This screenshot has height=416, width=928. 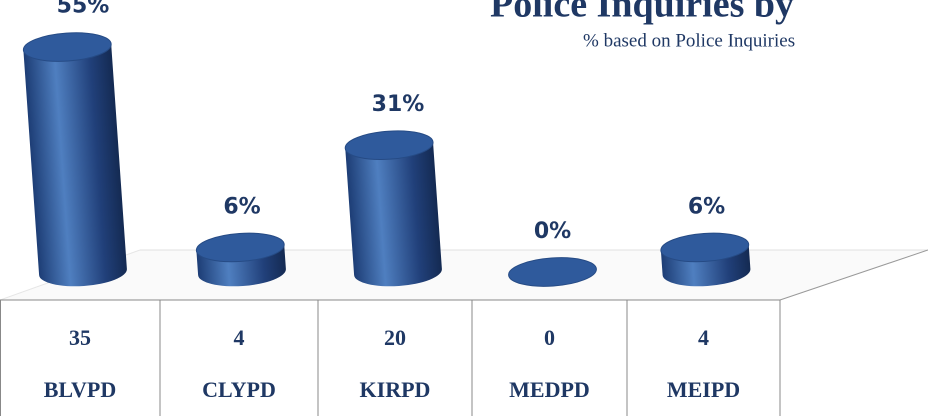 I want to click on x-tick-label: MEDPD, so click(x=549, y=389).